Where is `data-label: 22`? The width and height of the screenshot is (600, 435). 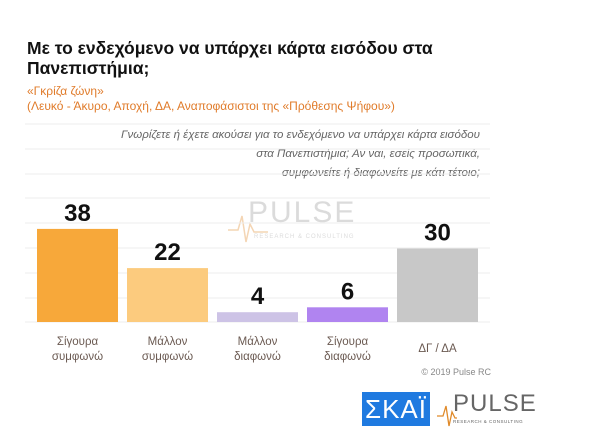
data-label: 22 is located at coordinates (167, 252).